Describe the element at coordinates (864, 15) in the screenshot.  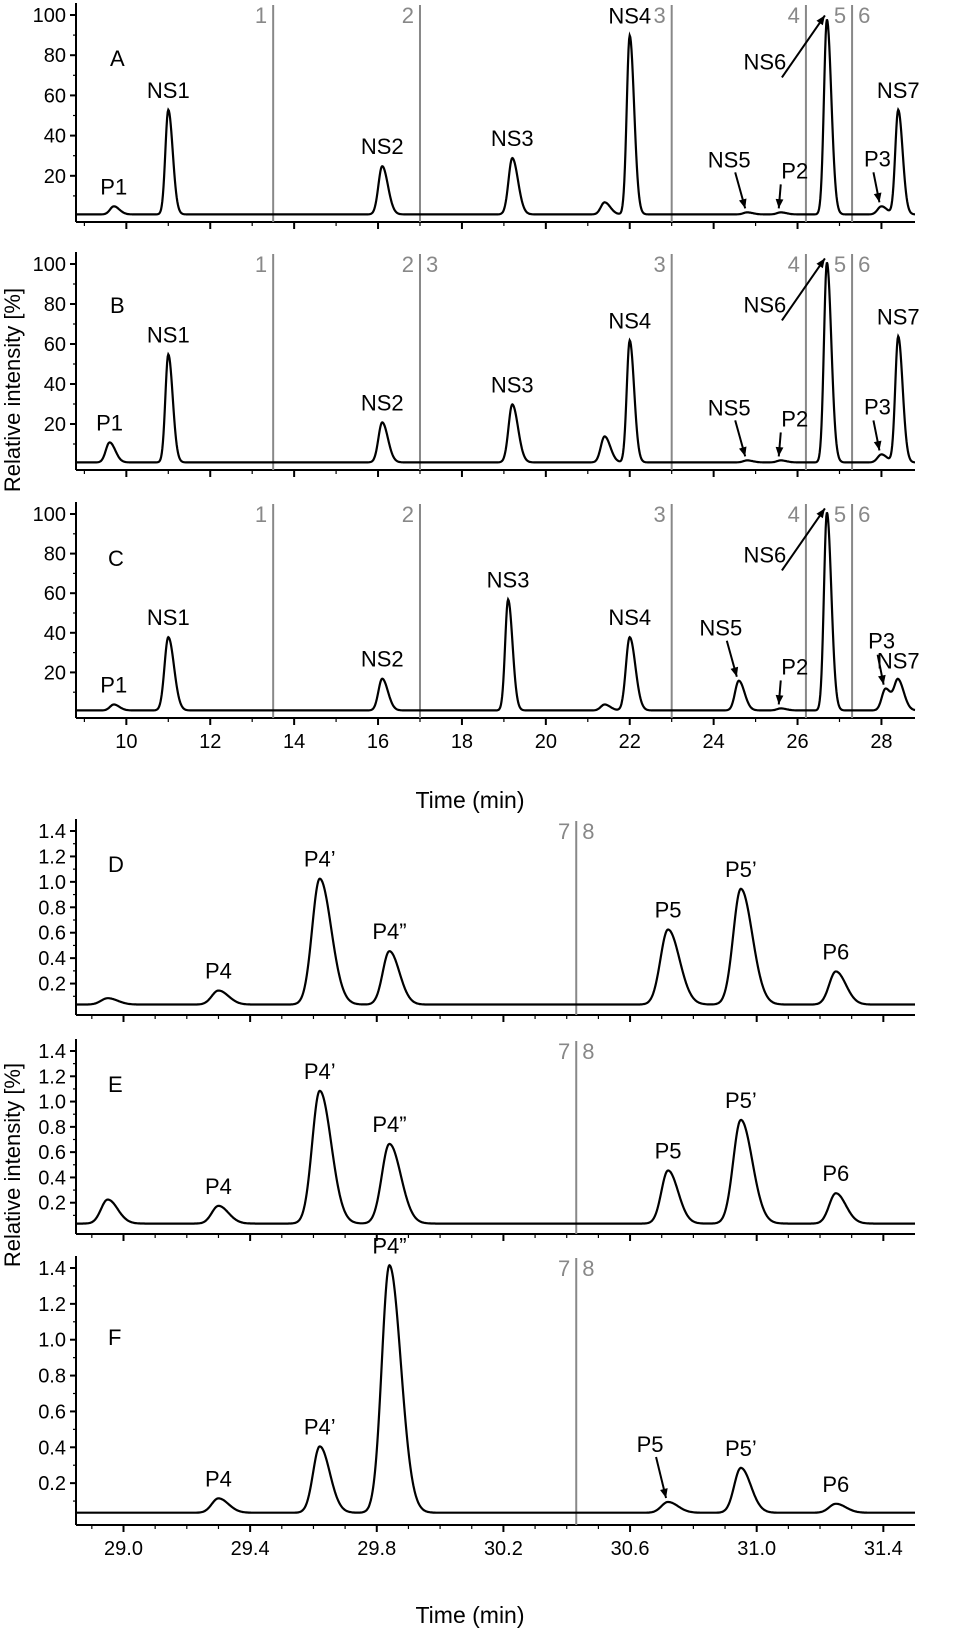
I see `fraction-label: 6` at that location.